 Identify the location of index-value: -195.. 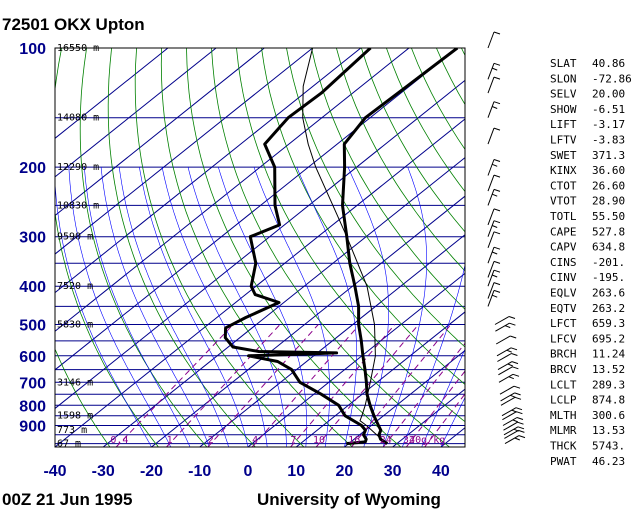
(608, 277).